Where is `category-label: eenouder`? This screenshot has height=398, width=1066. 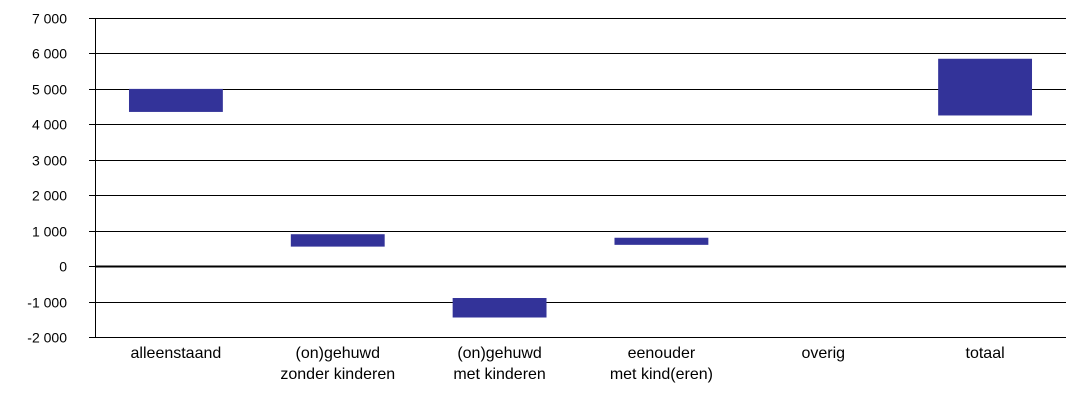 category-label: eenouder is located at coordinates (662, 353).